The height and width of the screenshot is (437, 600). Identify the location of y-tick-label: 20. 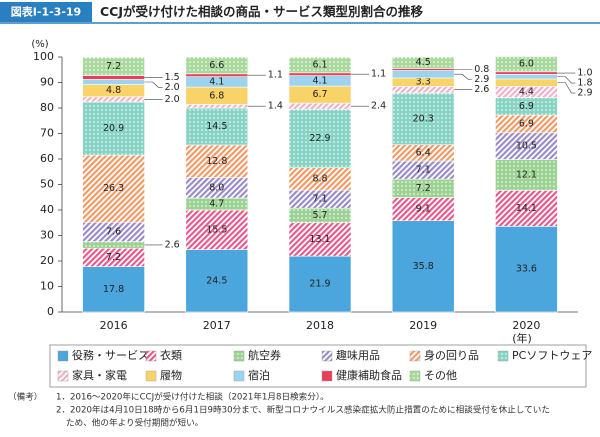
(47, 260).